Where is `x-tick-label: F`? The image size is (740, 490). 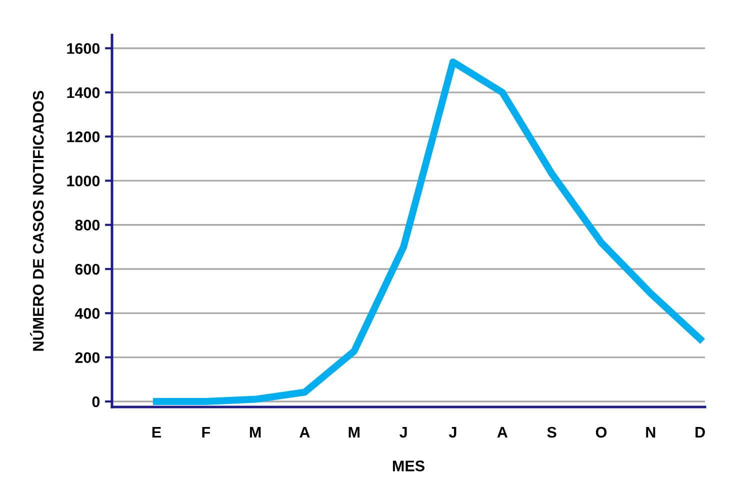 x-tick-label: F is located at coordinates (206, 432).